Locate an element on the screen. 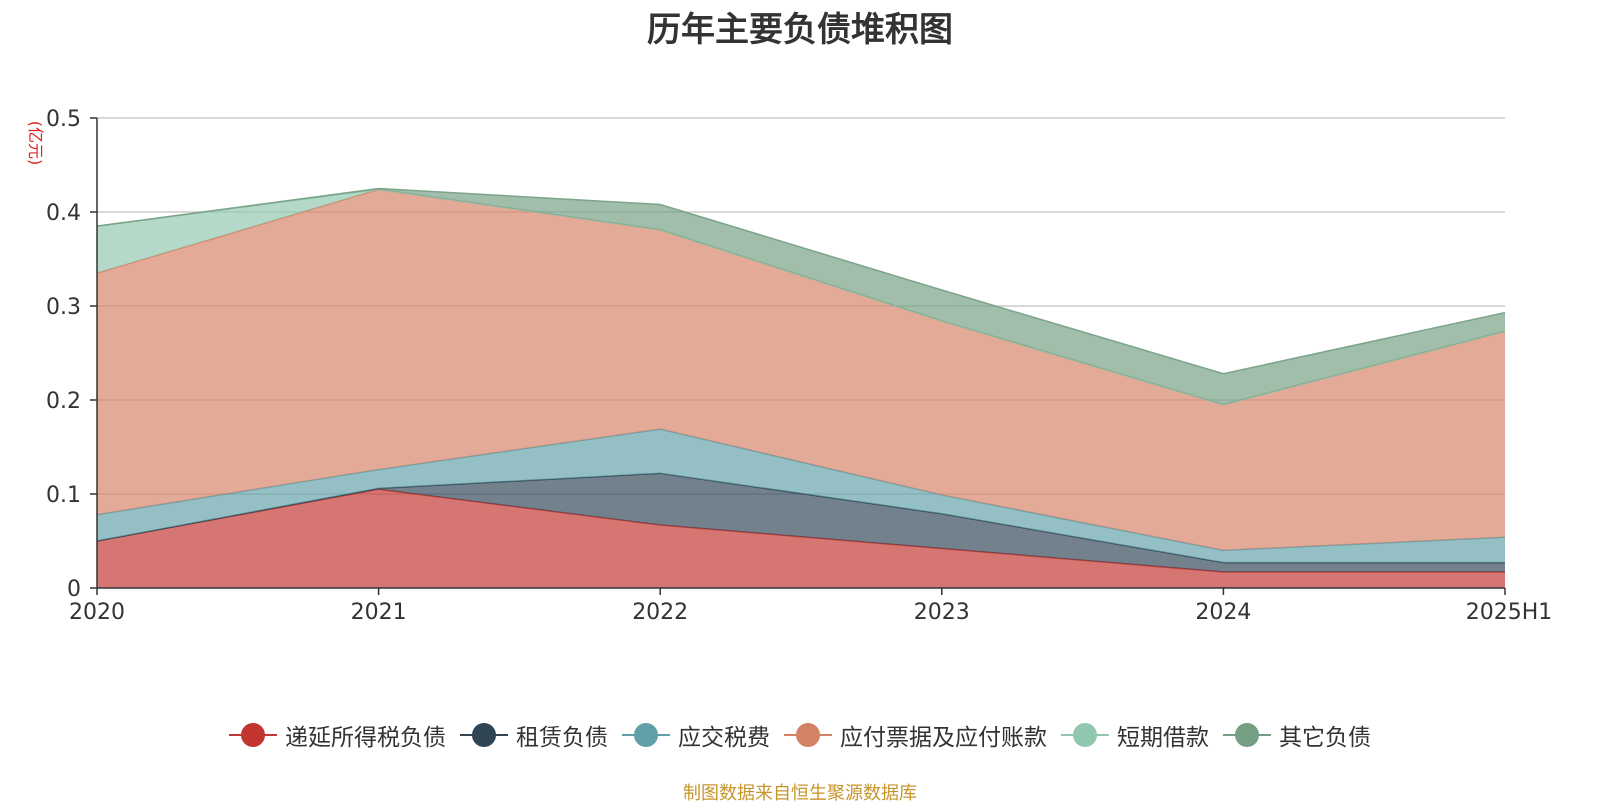  x-tick-label-2: 2022 is located at coordinates (660, 612).